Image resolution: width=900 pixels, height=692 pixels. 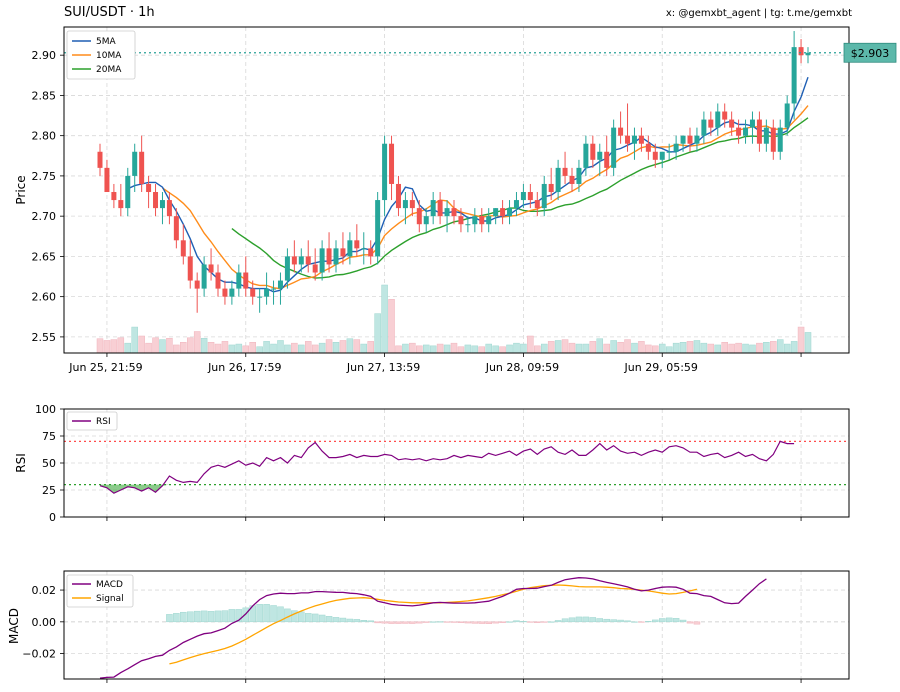 What do you see at coordinates (44, 136) in the screenshot?
I see `price-ytick-label: 2.80` at bounding box center [44, 136].